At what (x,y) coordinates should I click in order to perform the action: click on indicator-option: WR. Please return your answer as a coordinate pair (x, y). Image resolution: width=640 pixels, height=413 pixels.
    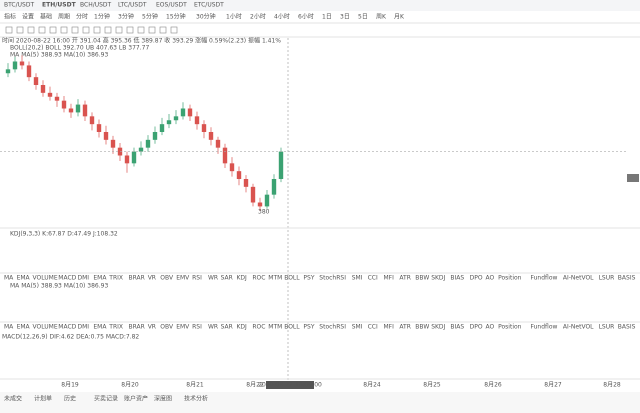
    Looking at the image, I should click on (213, 278).